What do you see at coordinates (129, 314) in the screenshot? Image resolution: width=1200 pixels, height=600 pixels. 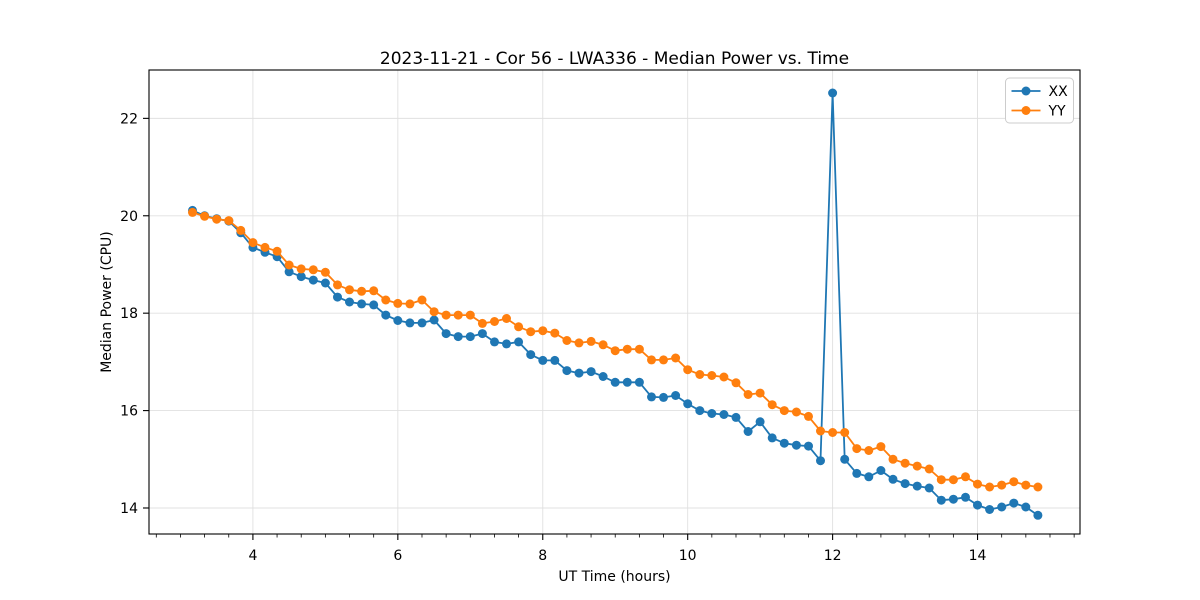 I see `y-tick-label: 18` at bounding box center [129, 314].